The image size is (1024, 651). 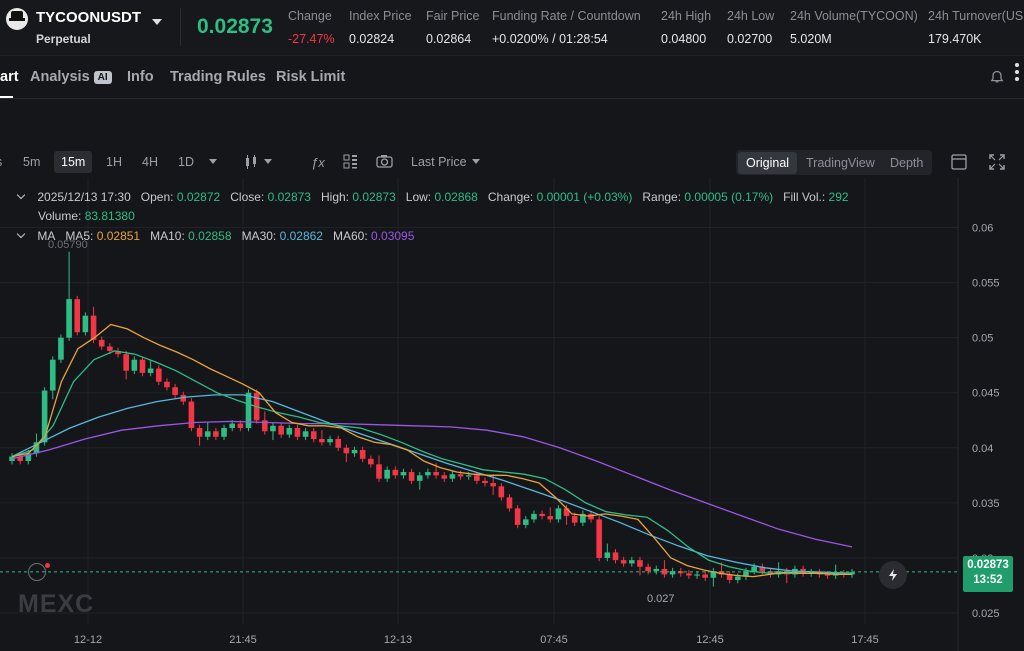 What do you see at coordinates (318, 162) in the screenshot?
I see `indicator-fx-icon: ƒx` at bounding box center [318, 162].